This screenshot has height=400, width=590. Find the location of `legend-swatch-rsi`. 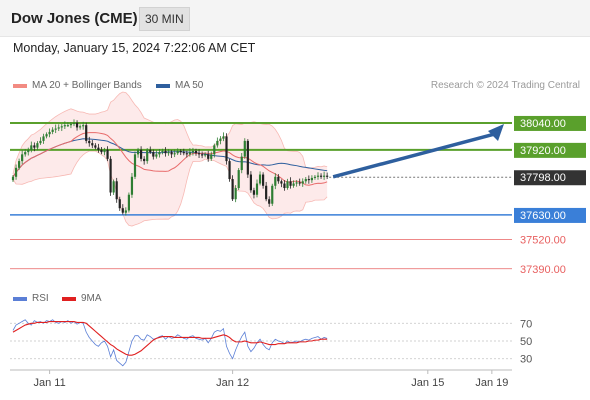

legend-swatch-rsi is located at coordinates (20, 299).